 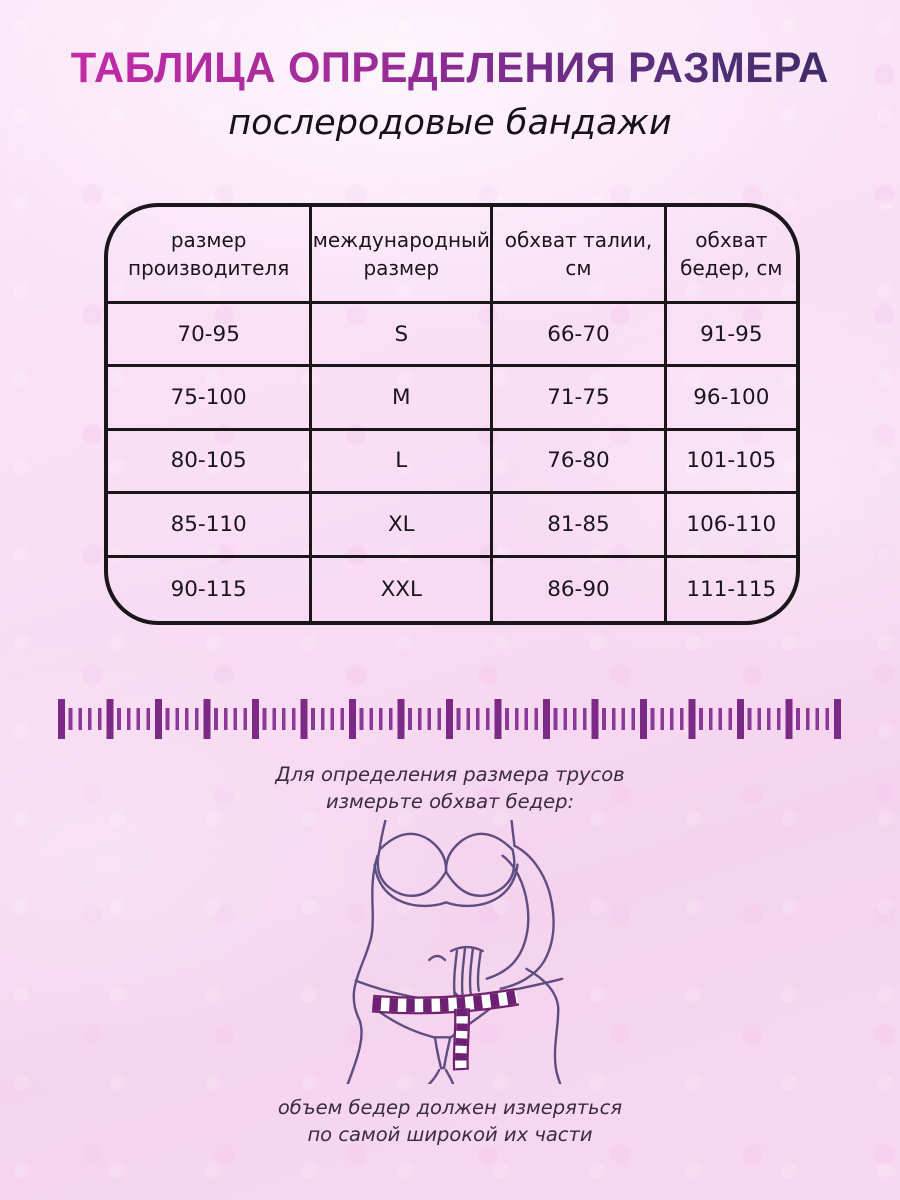 I want to click on navel-line, so click(x=437, y=958).